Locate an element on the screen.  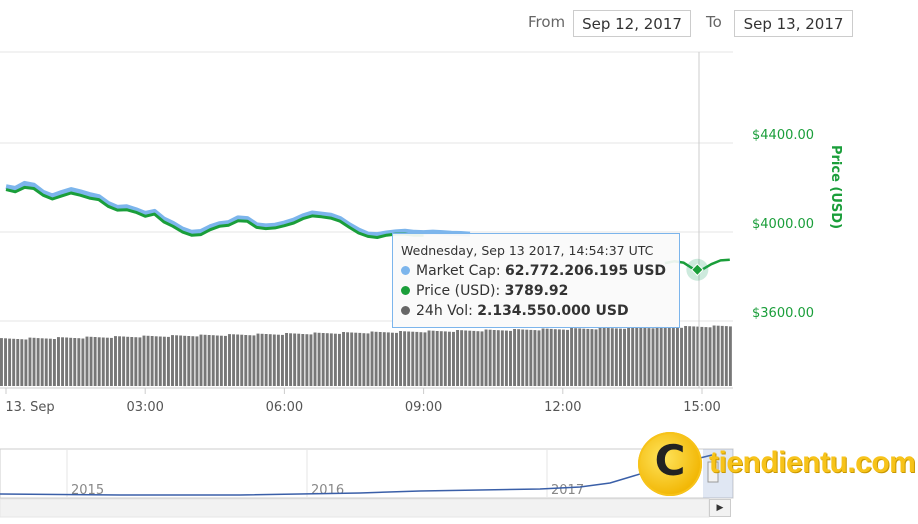
navigator-tick-label: 2017 is located at coordinates (567, 490).